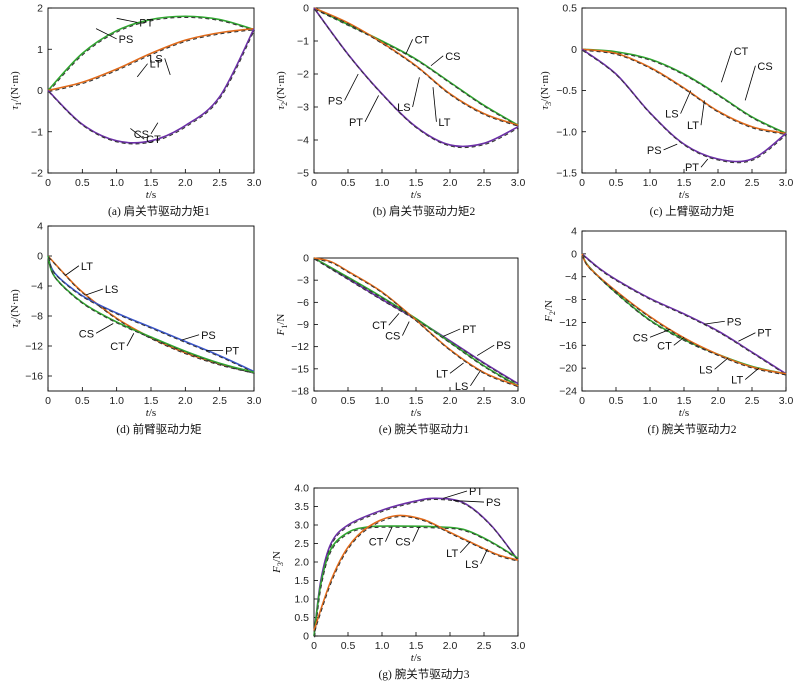 Image resolution: width=800 pixels, height=691 pixels. Describe the element at coordinates (303, 174) in the screenshot. I see `y-tick-label: −5` at that location.